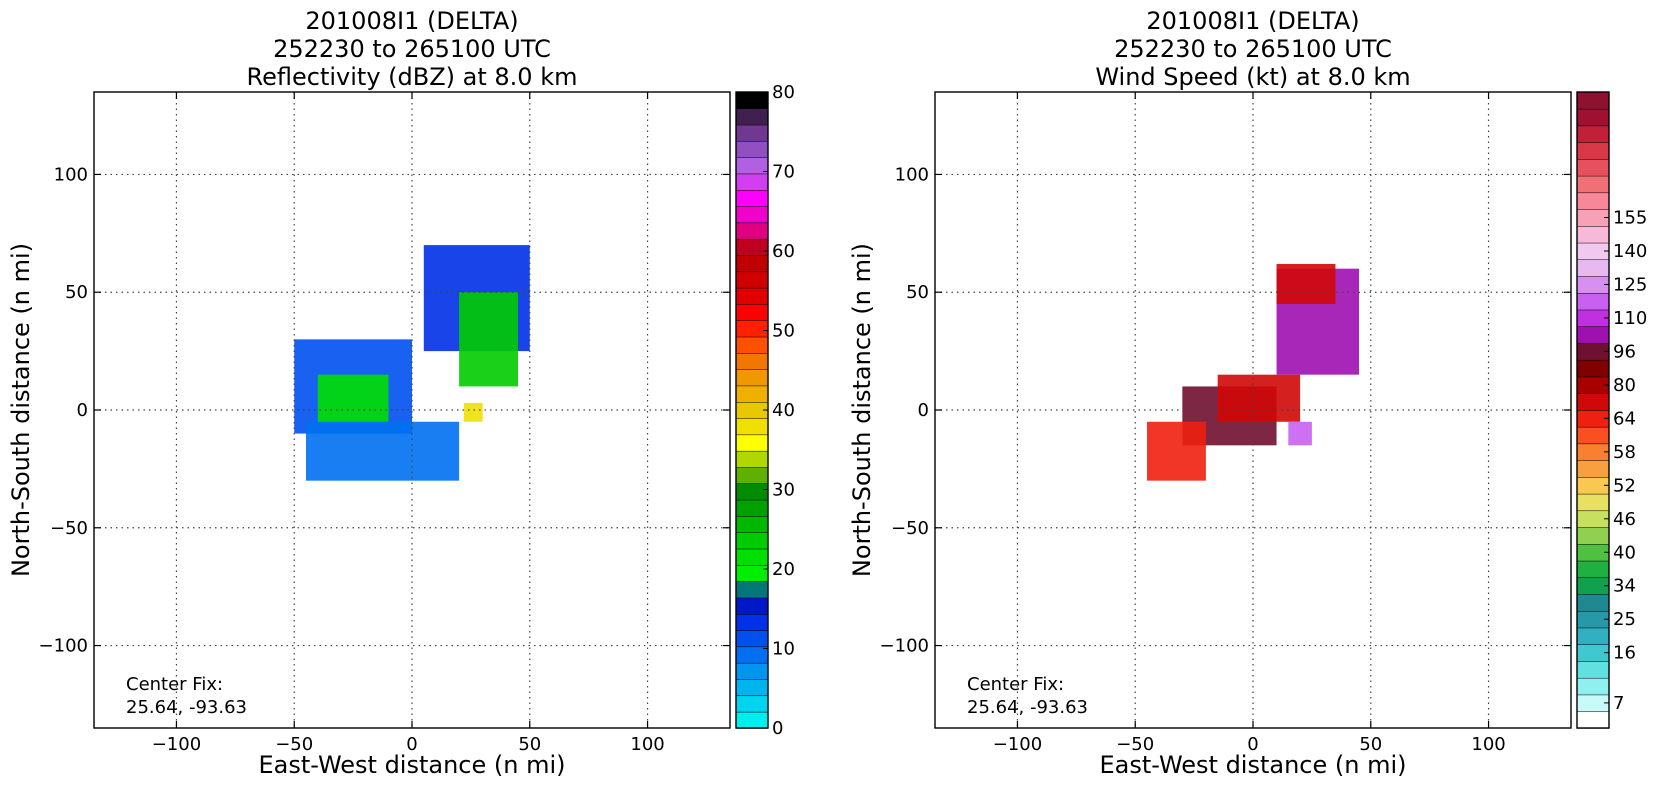  What do you see at coordinates (82, 410) in the screenshot?
I see `y-tick-label: 0` at bounding box center [82, 410].